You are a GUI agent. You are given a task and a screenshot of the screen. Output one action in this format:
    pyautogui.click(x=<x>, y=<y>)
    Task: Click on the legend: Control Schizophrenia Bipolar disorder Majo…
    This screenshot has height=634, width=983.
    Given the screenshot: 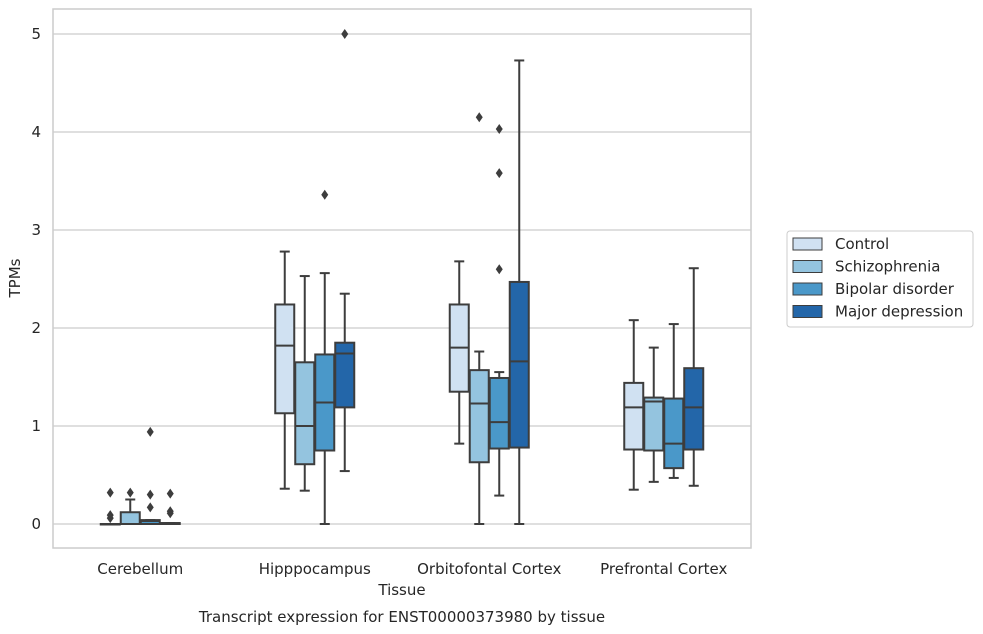 What is the action you would take?
    pyautogui.click(x=880, y=279)
    